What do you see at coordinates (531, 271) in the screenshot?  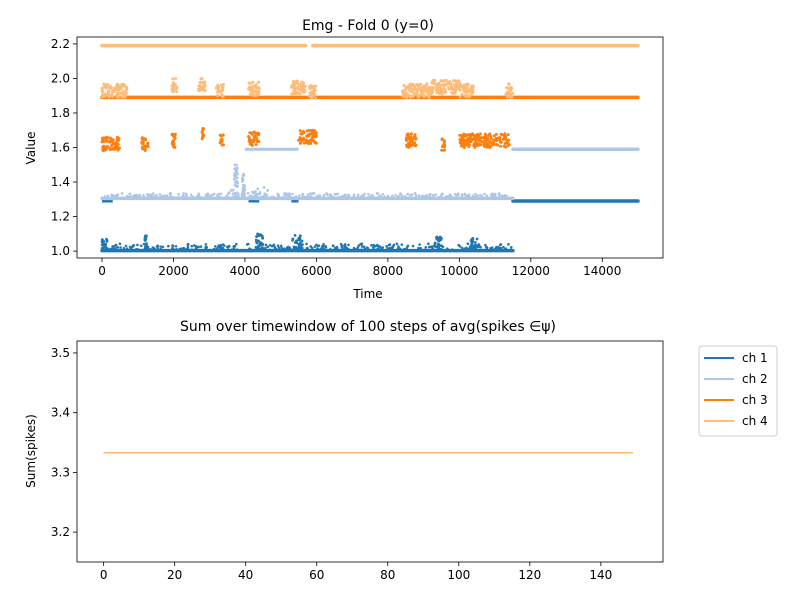 I see `top-chart-x-tick-label: 12000` at bounding box center [531, 271].